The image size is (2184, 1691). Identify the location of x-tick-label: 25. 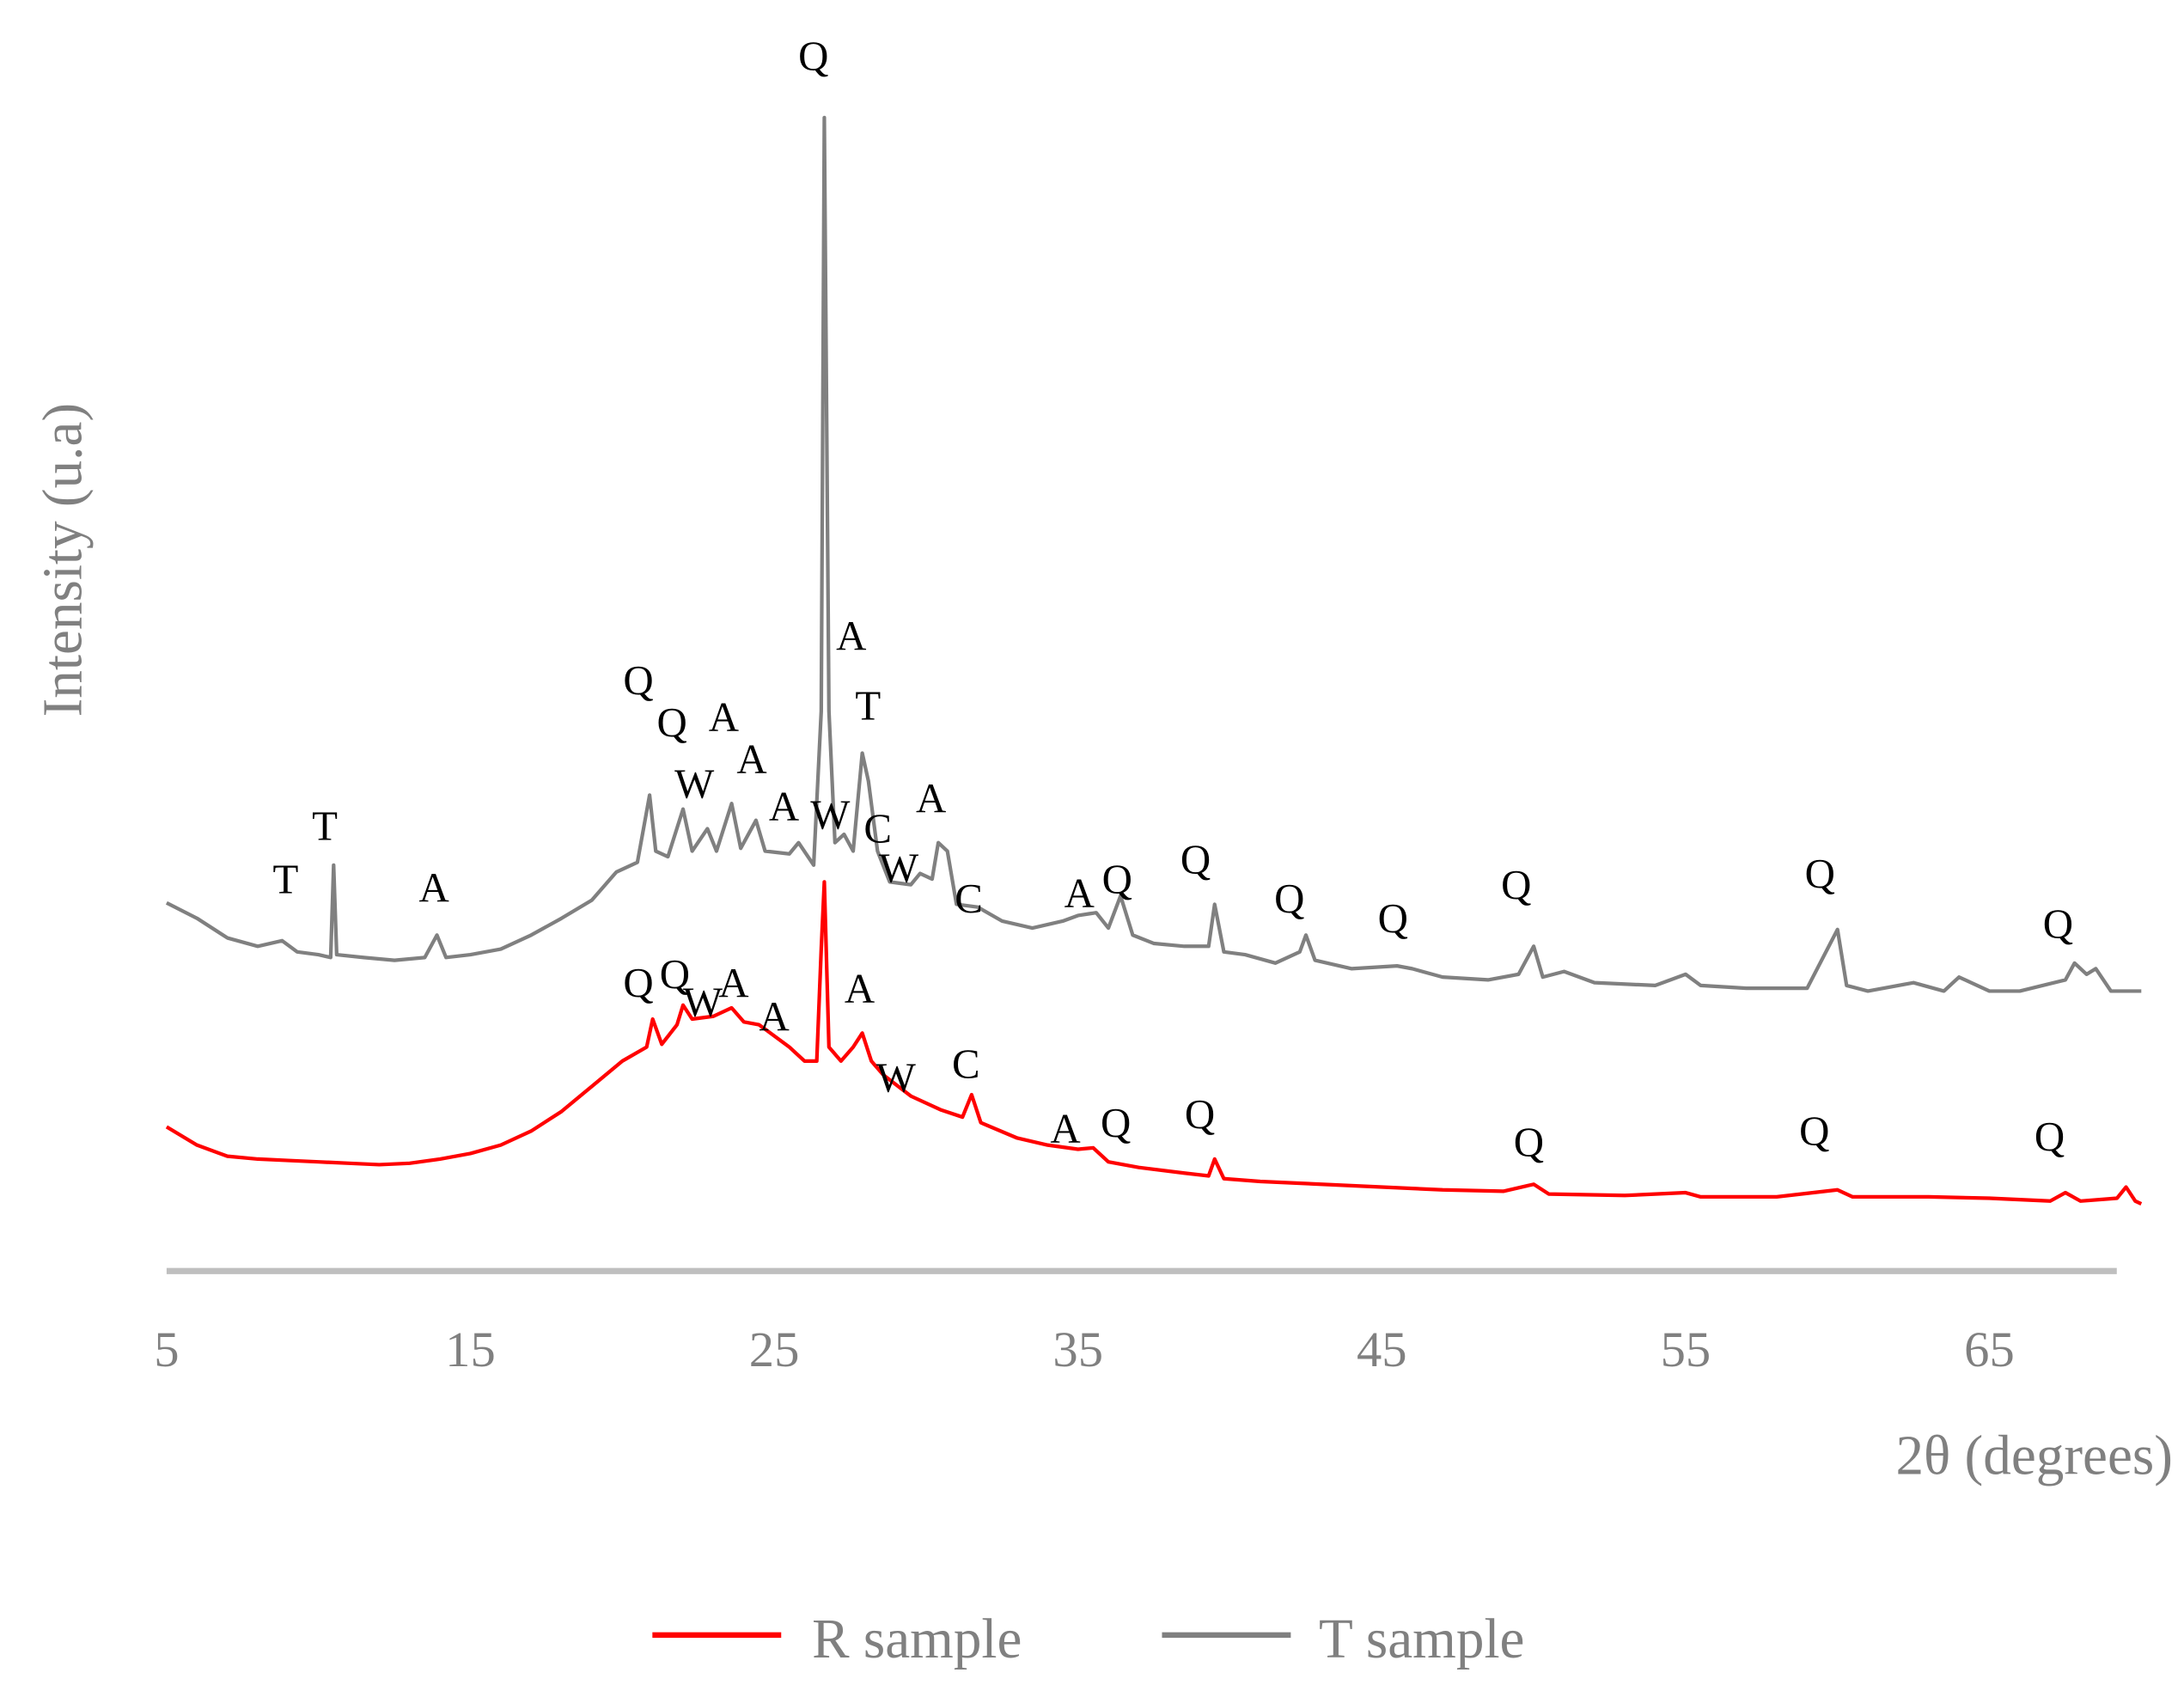
(774, 1349).